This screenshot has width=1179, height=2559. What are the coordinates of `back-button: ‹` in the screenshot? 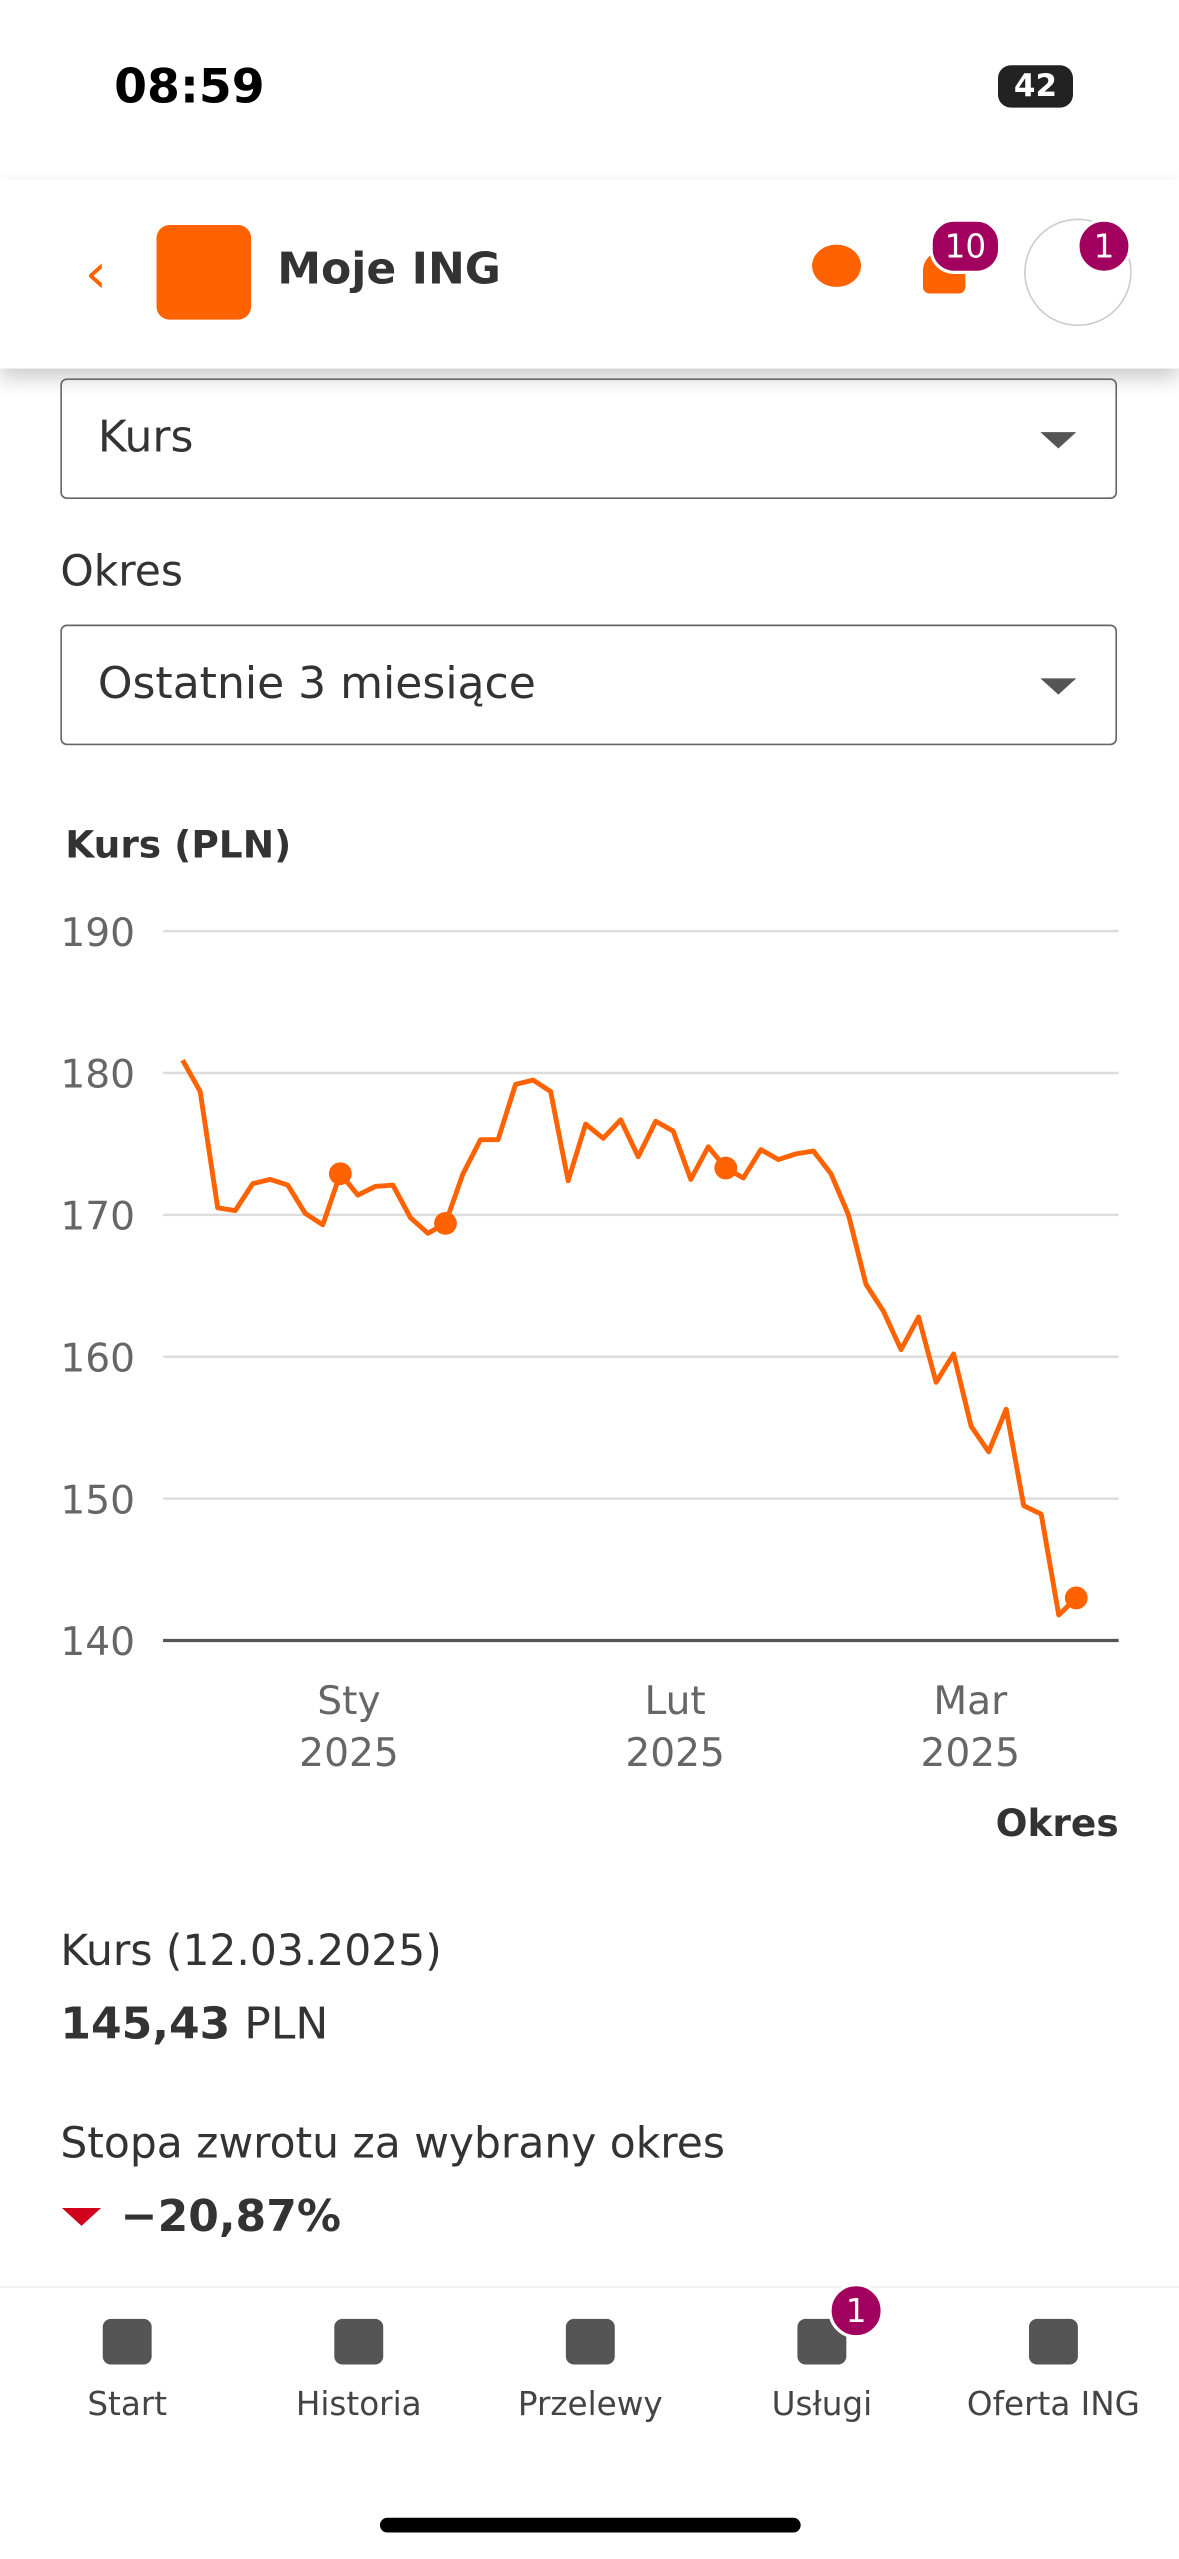 It's located at (95, 274).